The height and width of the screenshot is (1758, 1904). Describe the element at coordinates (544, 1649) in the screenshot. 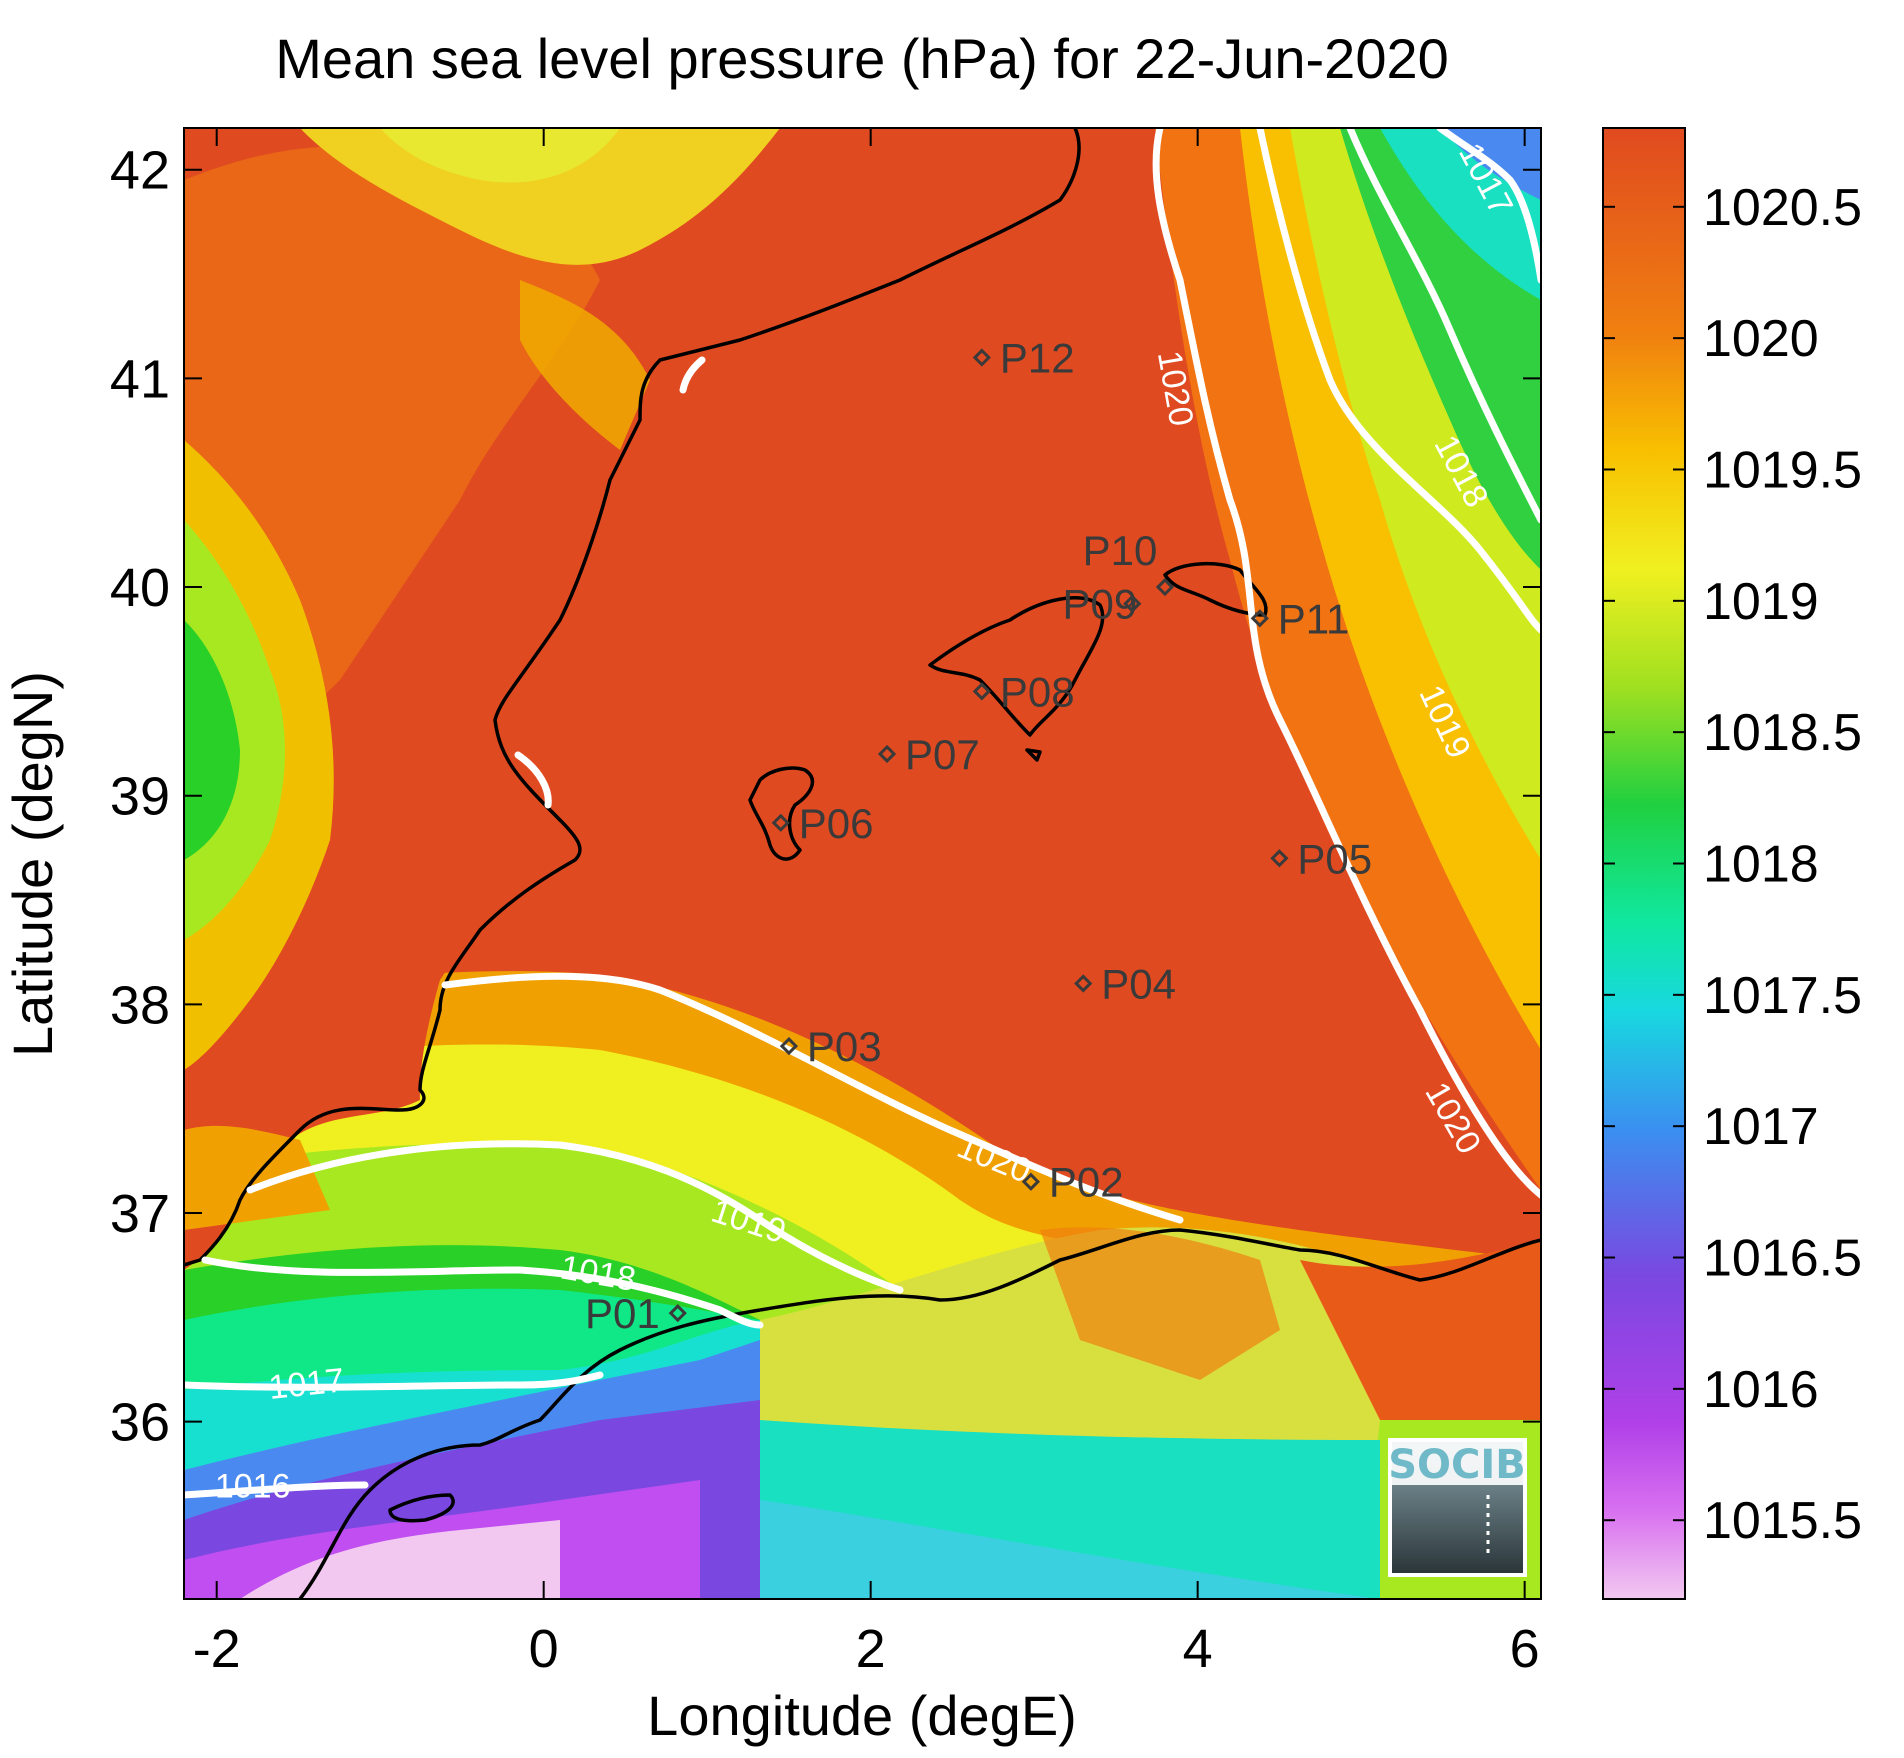

I see `x-tick-label: 0` at that location.